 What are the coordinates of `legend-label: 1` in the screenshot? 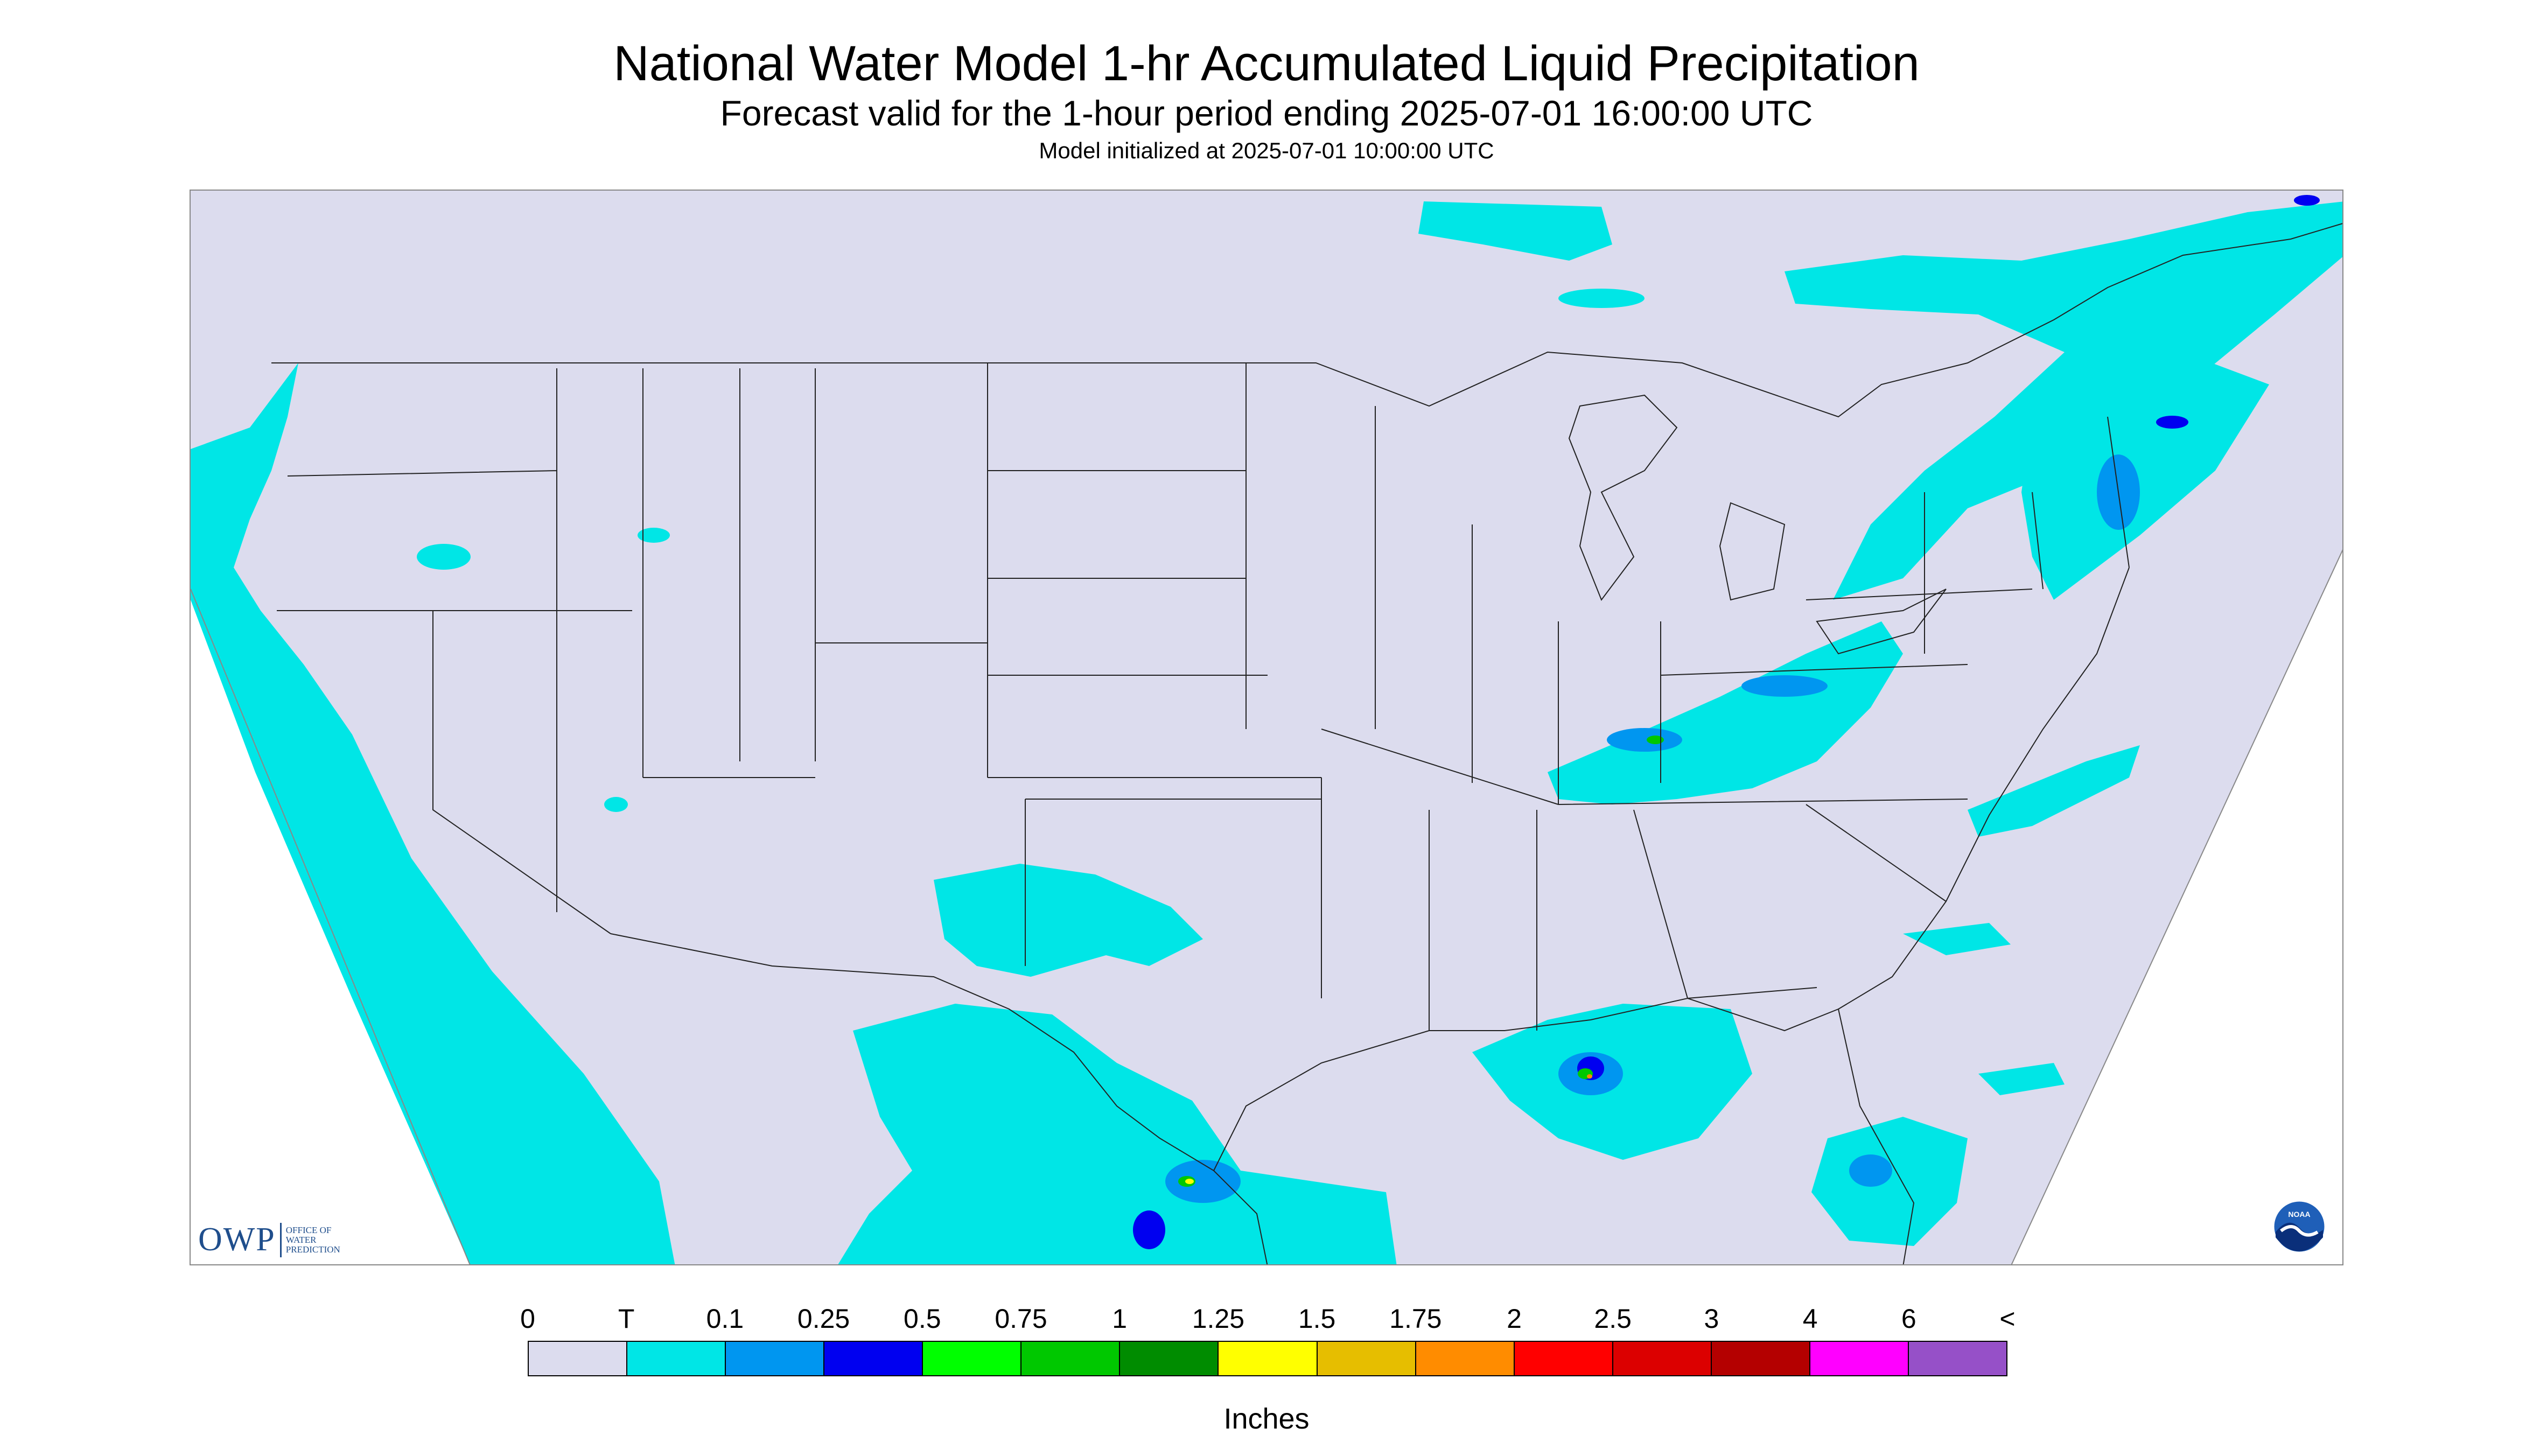 It's located at (1120, 1319).